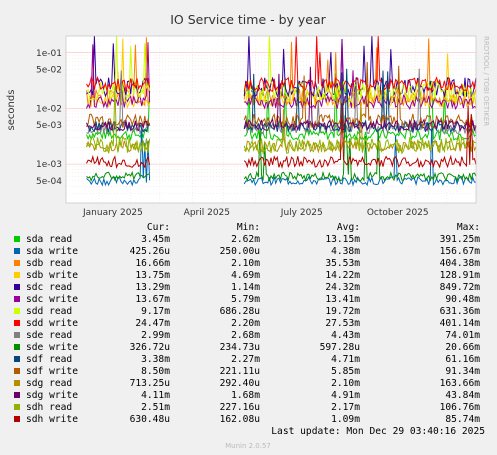 The width and height of the screenshot is (497, 455). Describe the element at coordinates (281, 64) in the screenshot. I see `series-line-sdd-write` at that location.